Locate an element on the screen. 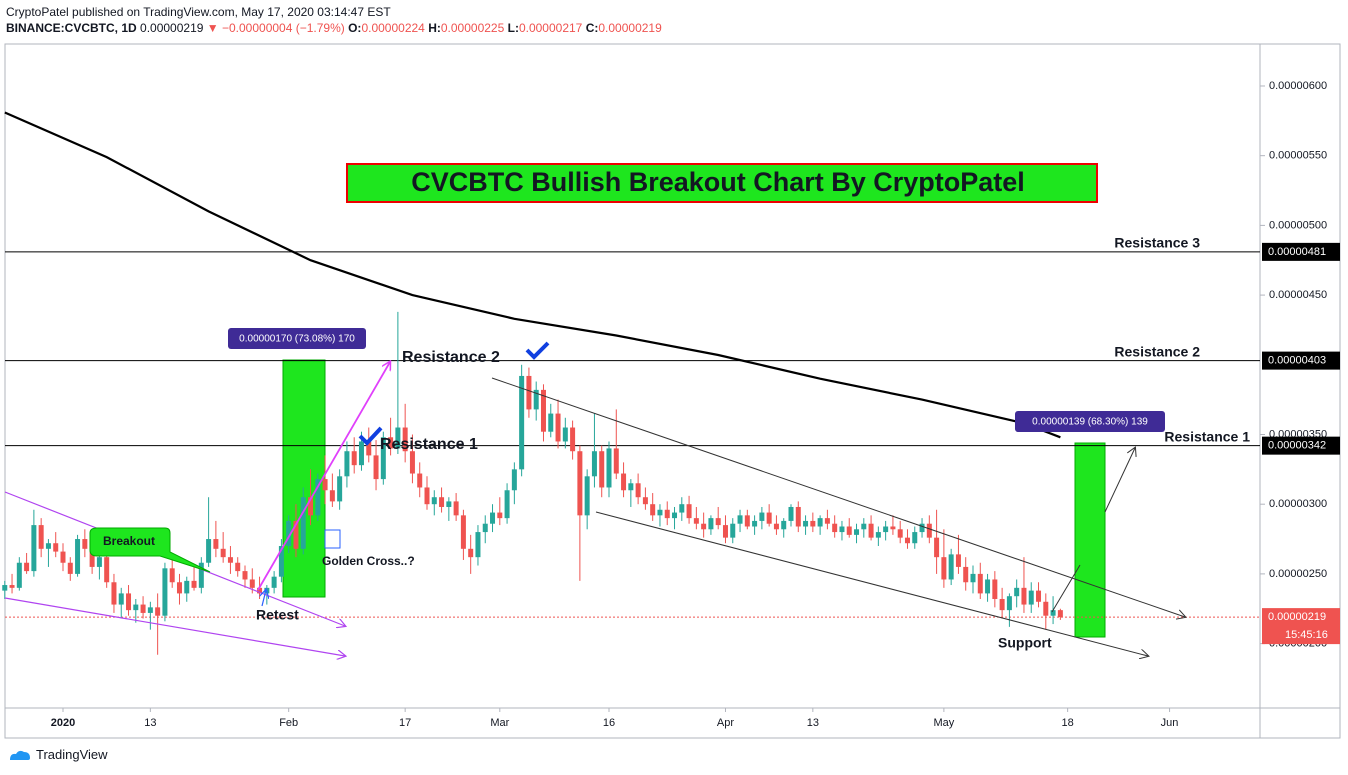 This screenshot has width=1348, height=775. y-tick-label: 0.00000500 is located at coordinates (1298, 225).